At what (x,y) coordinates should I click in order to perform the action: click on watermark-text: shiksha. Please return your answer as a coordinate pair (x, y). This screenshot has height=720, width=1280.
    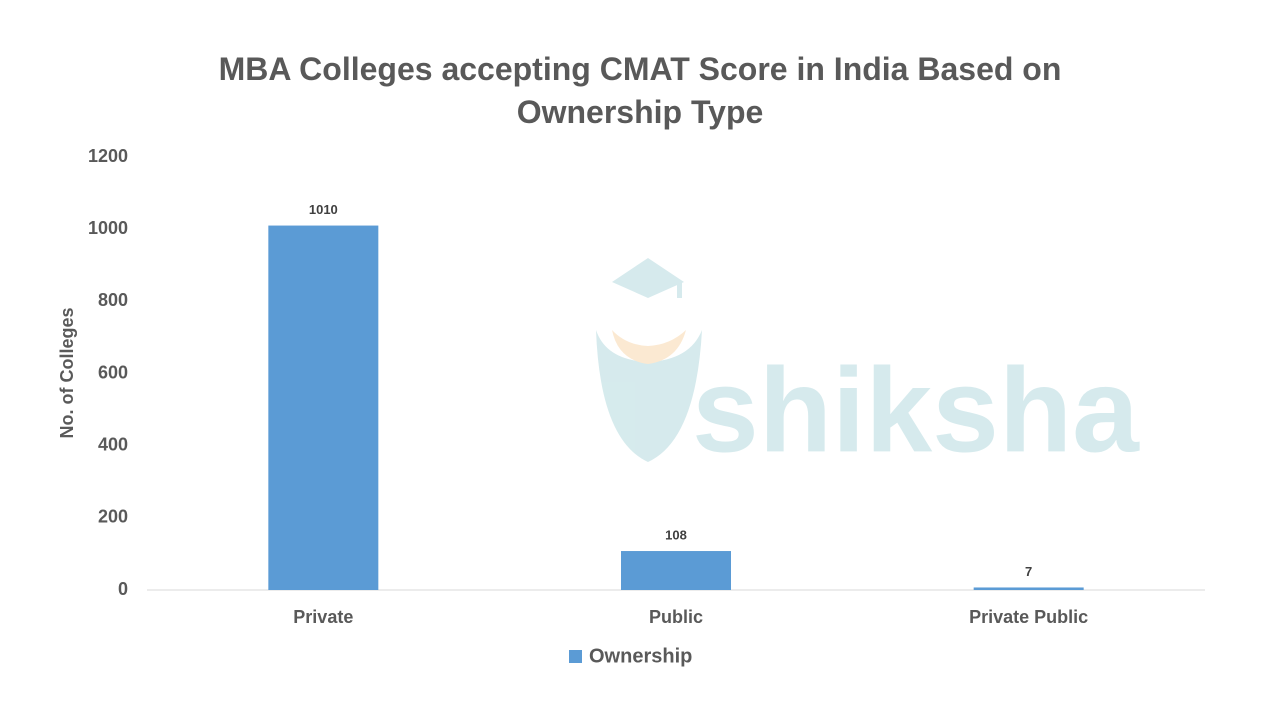
    Looking at the image, I should click on (916, 411).